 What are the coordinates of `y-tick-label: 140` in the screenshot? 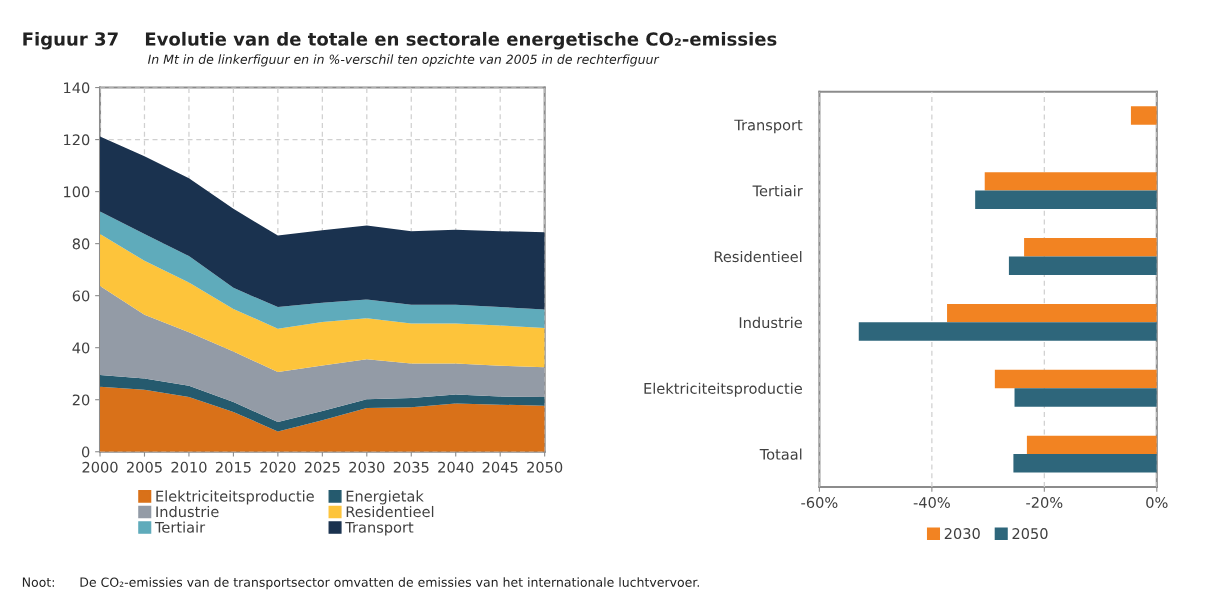 It's located at (77, 88).